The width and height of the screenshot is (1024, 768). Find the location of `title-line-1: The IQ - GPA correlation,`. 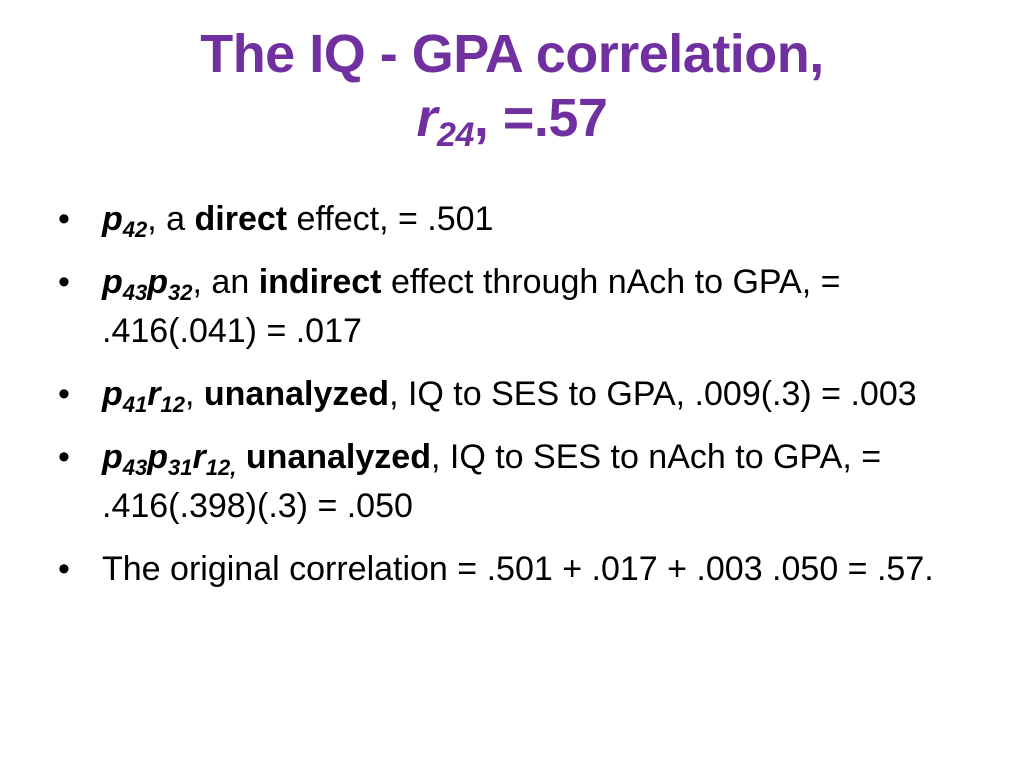

title-line-1: The IQ - GPA correlation, is located at coordinates (512, 54).